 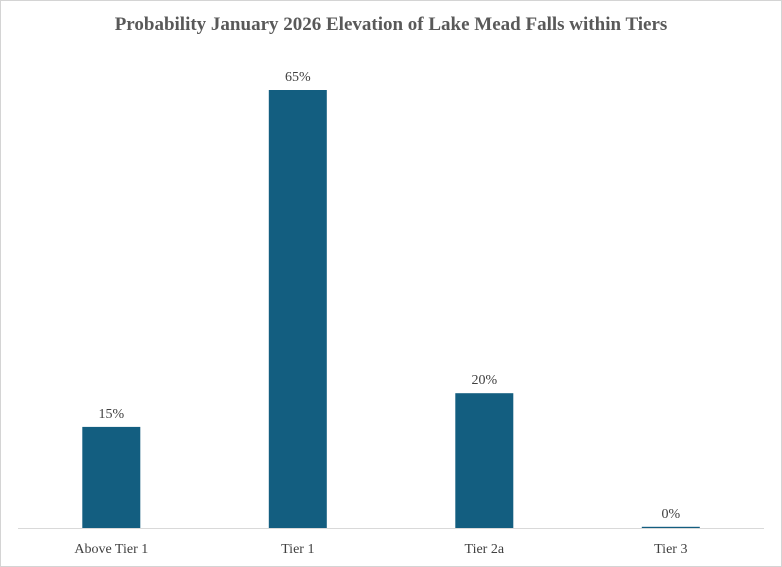 I want to click on x-tick-label: Tier 2a, so click(x=485, y=549).